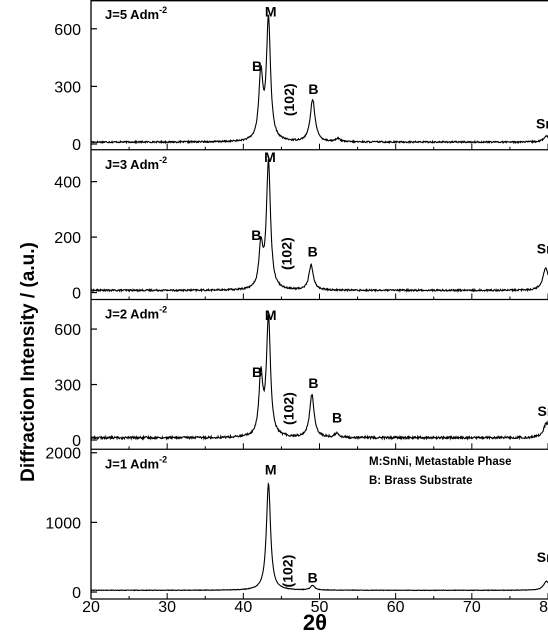 Image resolution: width=548 pixels, height=641 pixels. Describe the element at coordinates (63, 454) in the screenshot. I see `y-tick-label: 2000` at that location.